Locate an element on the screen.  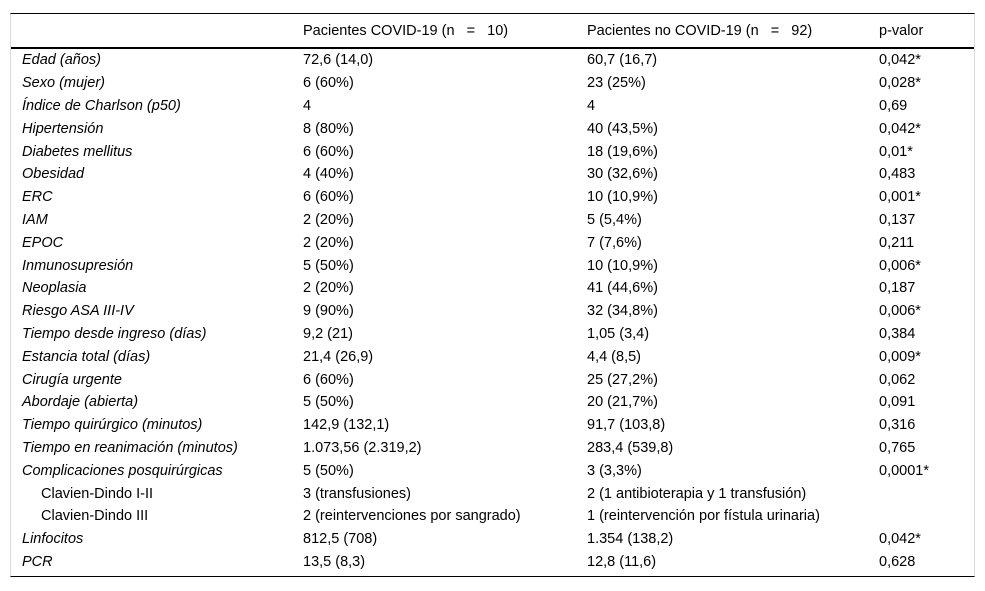
p-value: 0,062 is located at coordinates (897, 379).